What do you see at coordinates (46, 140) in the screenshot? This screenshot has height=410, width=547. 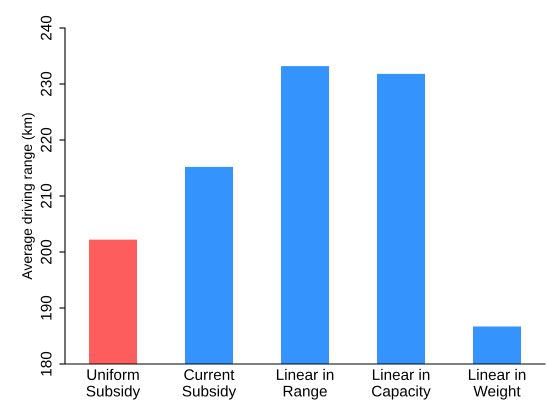 I see `y-tick-label: 220` at bounding box center [46, 140].